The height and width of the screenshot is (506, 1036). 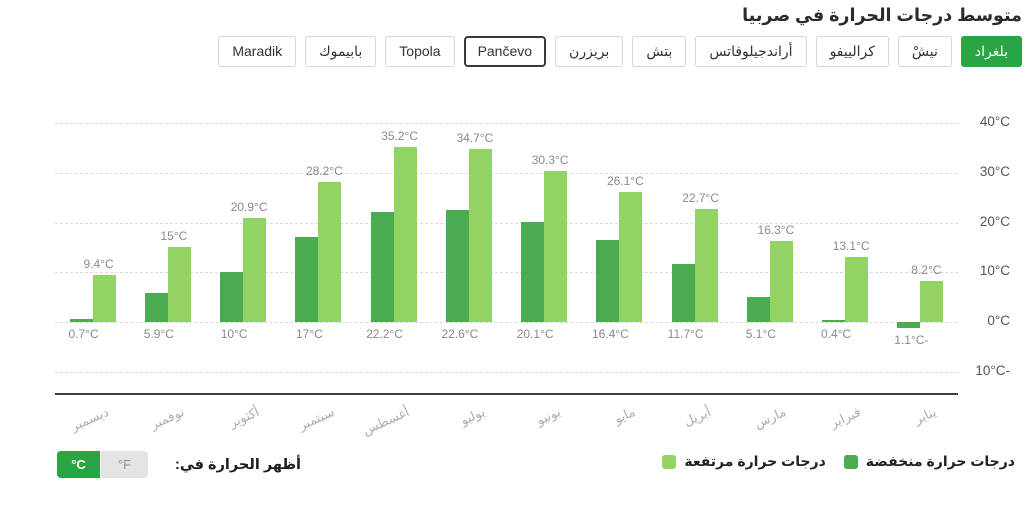 I want to click on legend-item-low-temps: درجات حرارة منخفضة, so click(x=929, y=461).